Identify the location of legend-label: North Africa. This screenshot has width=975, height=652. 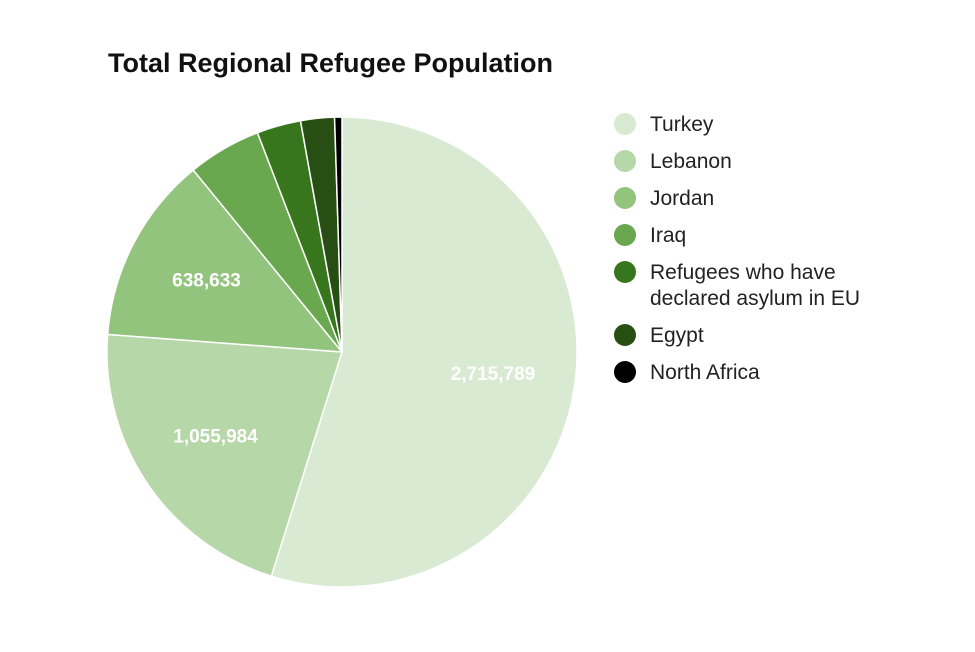
(705, 372).